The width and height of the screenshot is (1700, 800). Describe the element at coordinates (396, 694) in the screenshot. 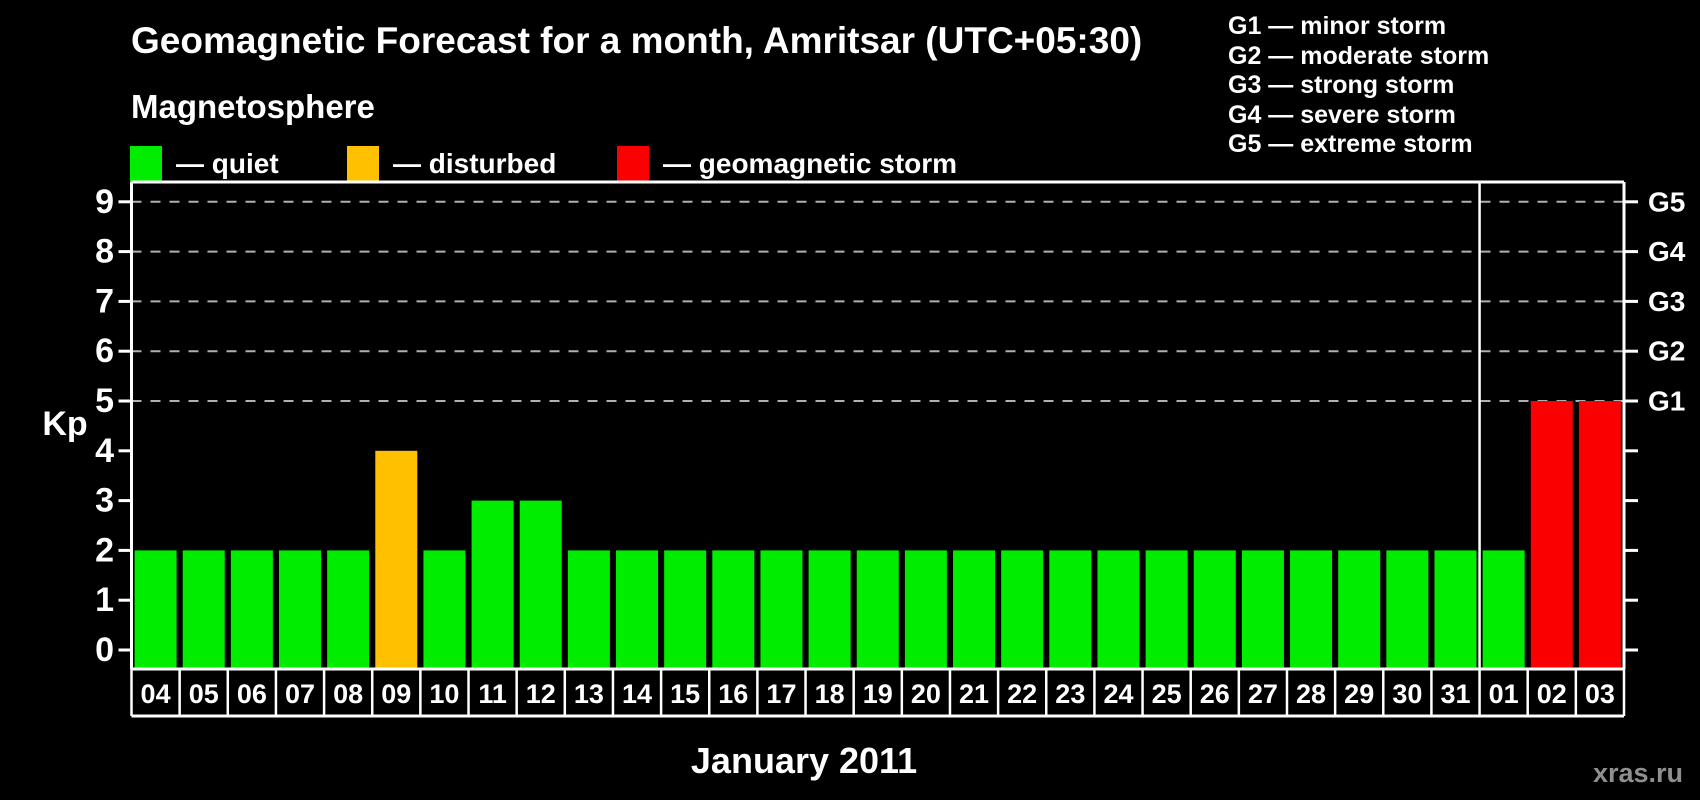

I see `x-tick-label: 09` at that location.